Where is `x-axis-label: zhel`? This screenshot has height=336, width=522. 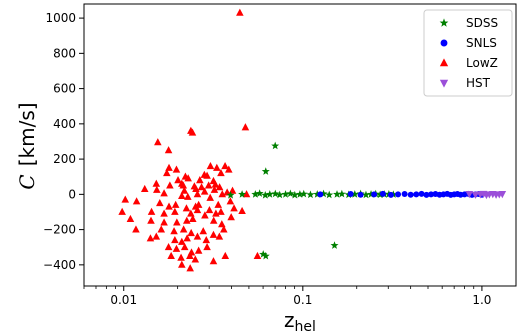 x-axis-label: zhel is located at coordinates (300, 321).